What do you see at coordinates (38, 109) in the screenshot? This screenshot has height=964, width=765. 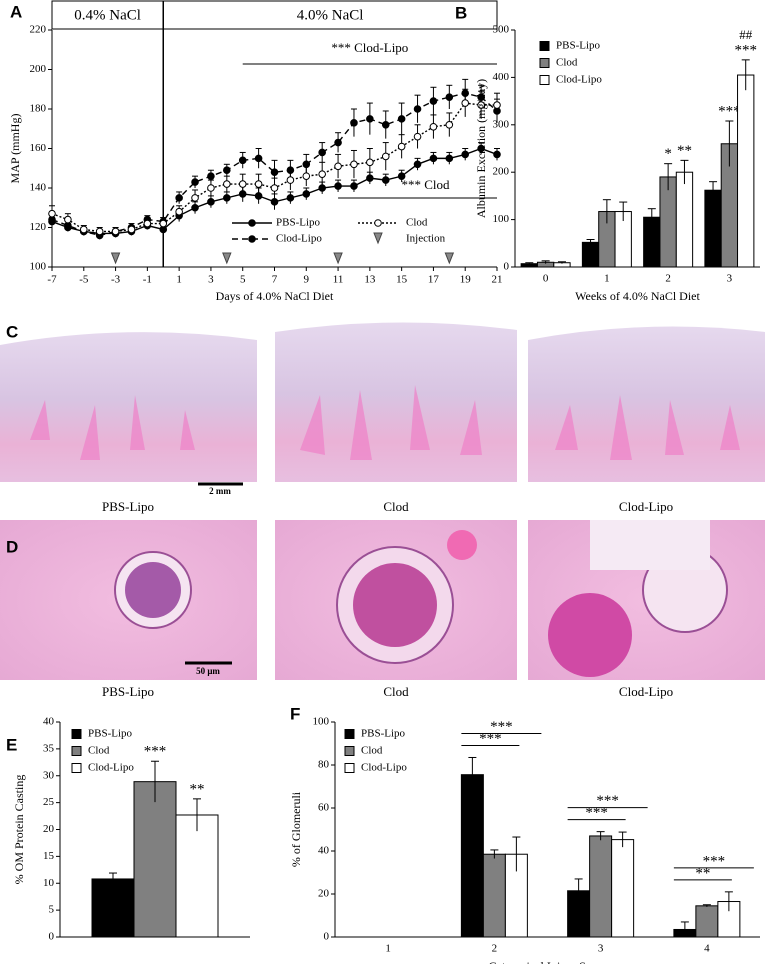 I see `y-tick-label: 180` at bounding box center [38, 109].